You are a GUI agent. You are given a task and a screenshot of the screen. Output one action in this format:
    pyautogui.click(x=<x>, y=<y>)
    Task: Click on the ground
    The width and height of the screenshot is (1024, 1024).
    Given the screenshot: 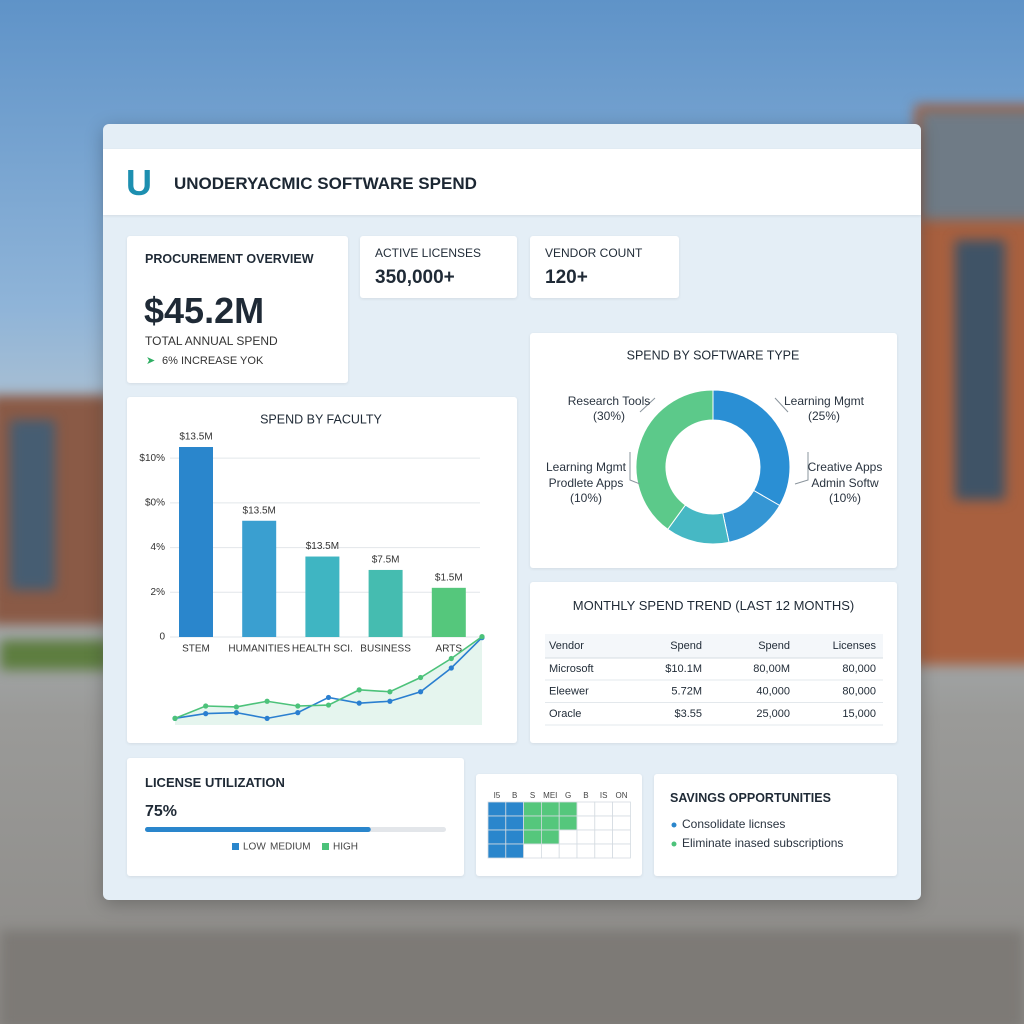 What is the action you would take?
    pyautogui.click(x=512, y=977)
    